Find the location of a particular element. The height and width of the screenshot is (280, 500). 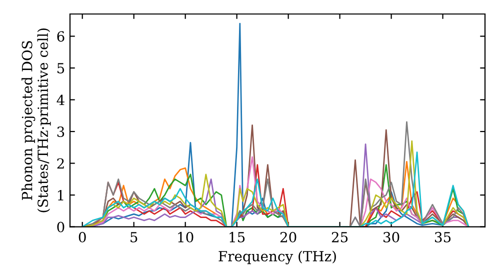

x-axis-title: Frequency (THz) is located at coordinates (277, 257).